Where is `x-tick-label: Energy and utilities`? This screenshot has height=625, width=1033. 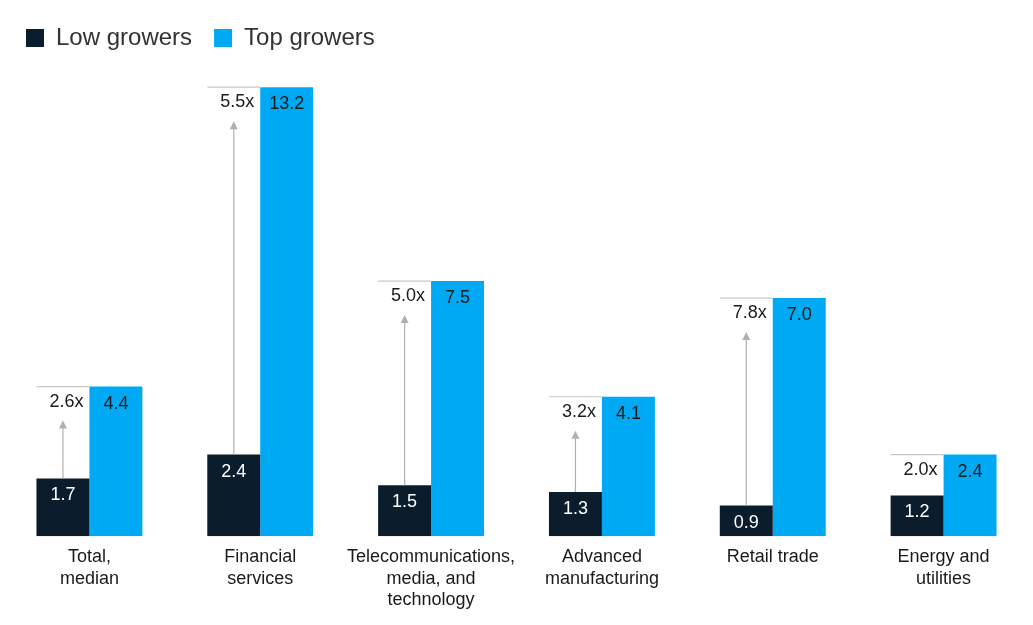
x-tick-label: Energy and utilities is located at coordinates (943, 566).